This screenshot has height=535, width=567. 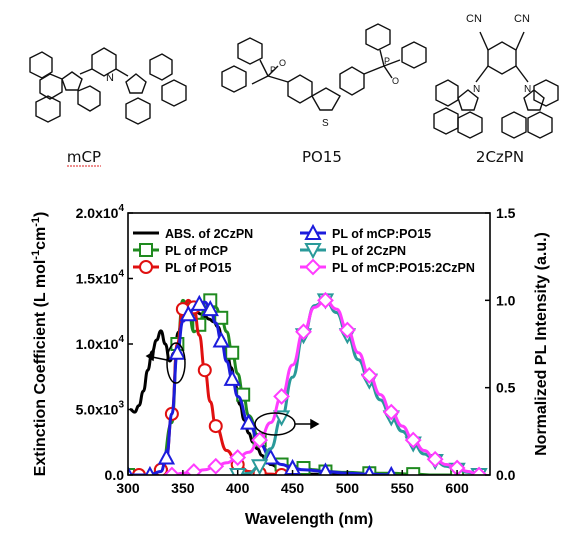 I want to click on po15-p-atom-1: P, so click(x=273, y=70).